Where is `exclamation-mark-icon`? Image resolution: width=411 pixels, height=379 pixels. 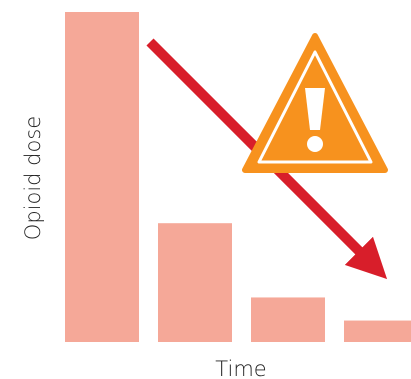 exclamation-mark-icon is located at coordinates (315, 109).